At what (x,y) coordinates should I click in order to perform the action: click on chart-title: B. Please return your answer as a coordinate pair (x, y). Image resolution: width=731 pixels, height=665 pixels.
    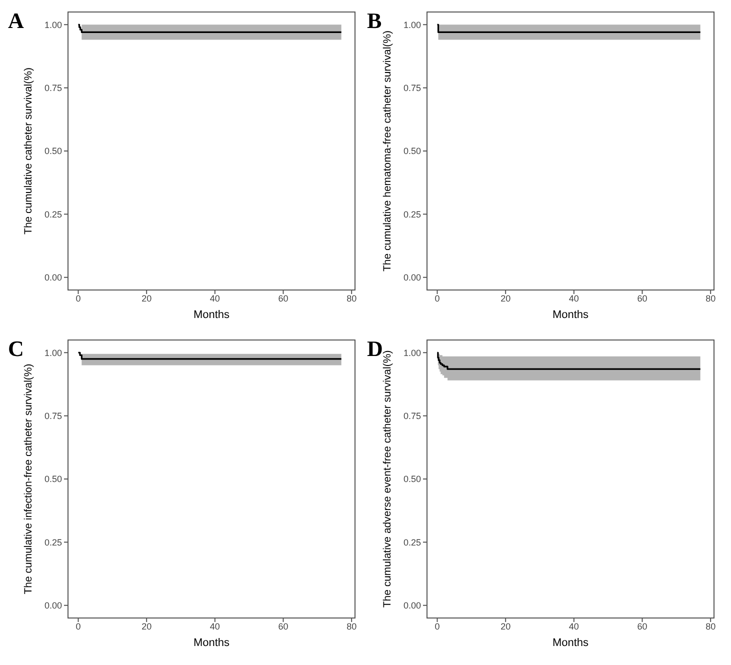
    Looking at the image, I should click on (374, 21).